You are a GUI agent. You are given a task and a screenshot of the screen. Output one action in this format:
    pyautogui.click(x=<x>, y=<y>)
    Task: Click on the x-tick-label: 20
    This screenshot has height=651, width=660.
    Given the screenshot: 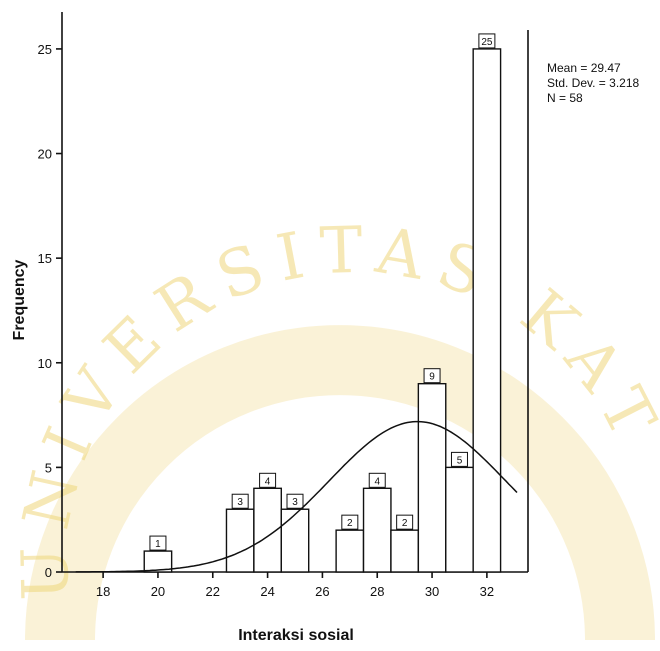 What is the action you would take?
    pyautogui.click(x=158, y=591)
    